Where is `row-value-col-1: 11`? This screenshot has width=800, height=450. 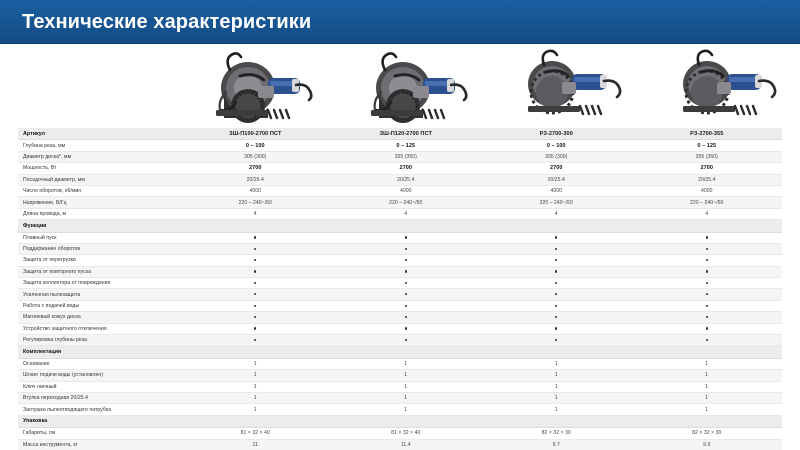 row-value-col-1: 11 is located at coordinates (255, 444).